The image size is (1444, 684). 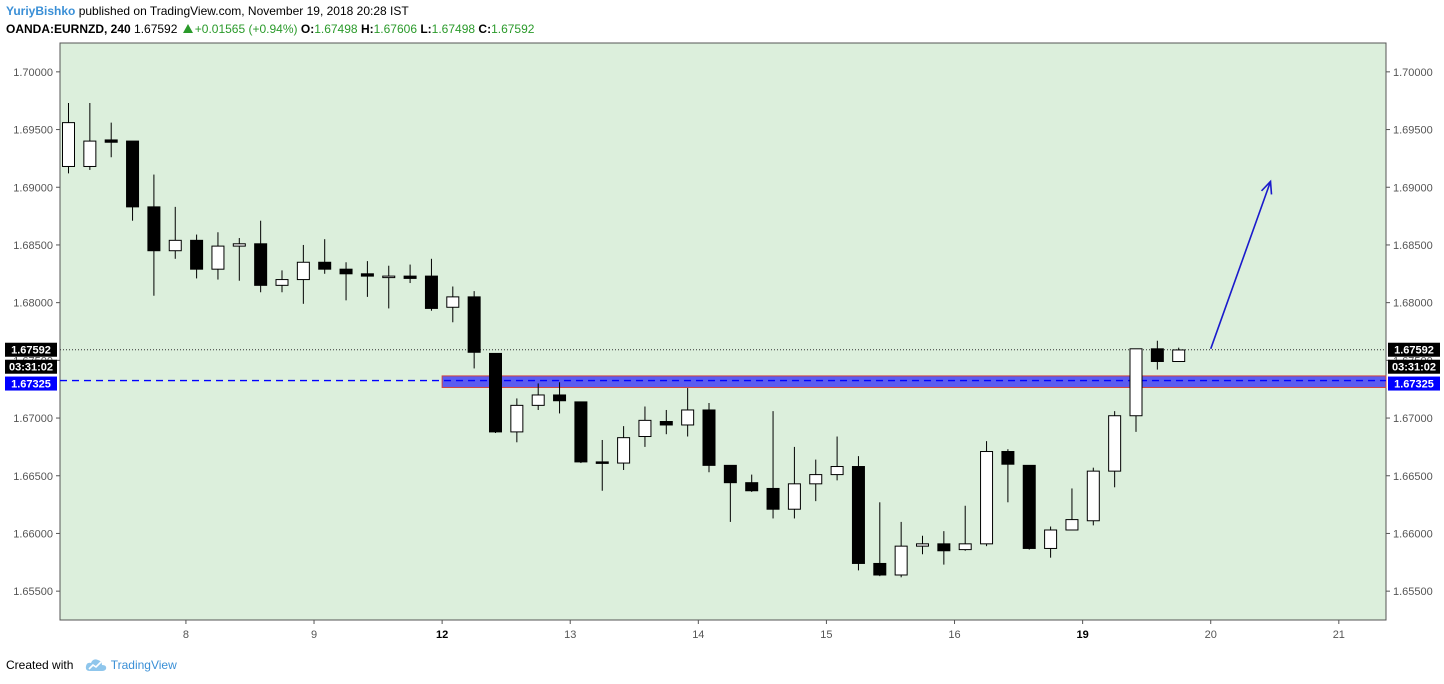 What do you see at coordinates (395, 29) in the screenshot?
I see `high-value: 1.67606` at bounding box center [395, 29].